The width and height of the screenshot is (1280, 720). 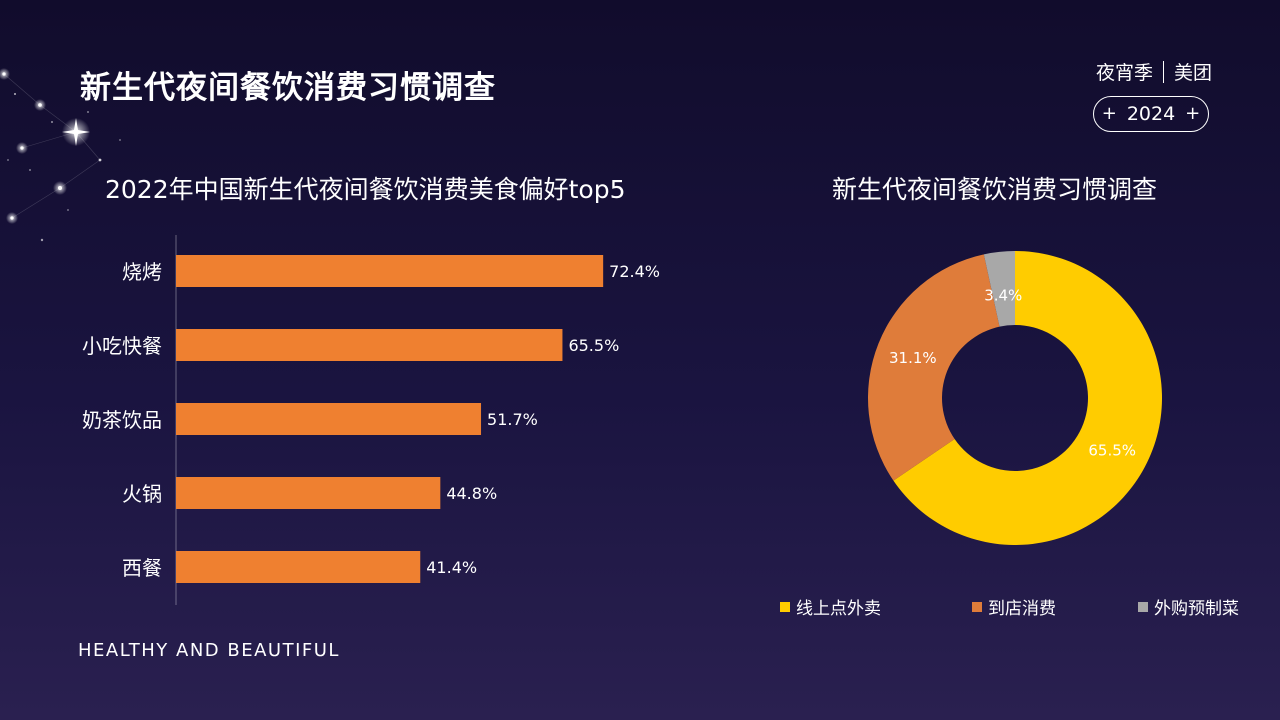 I want to click on brand-label: 夜宵季 美团, so click(x=1154, y=71).